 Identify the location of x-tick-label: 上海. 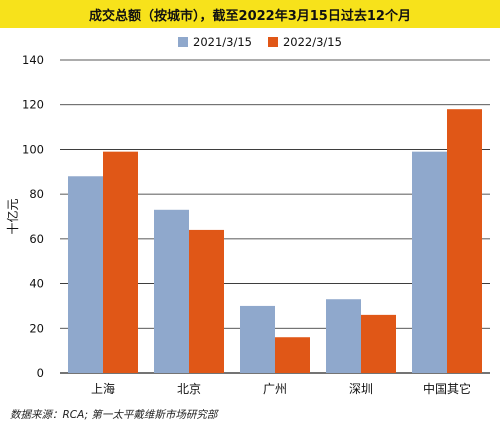
(103, 388).